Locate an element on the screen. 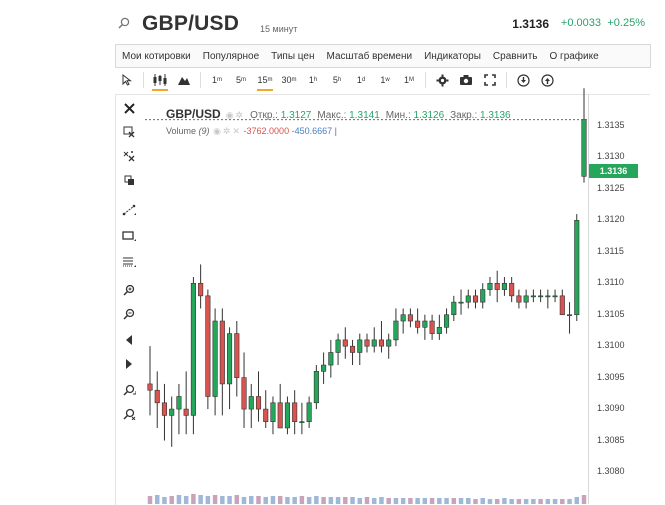  y-tick-label: 1.3085 is located at coordinates (611, 439).